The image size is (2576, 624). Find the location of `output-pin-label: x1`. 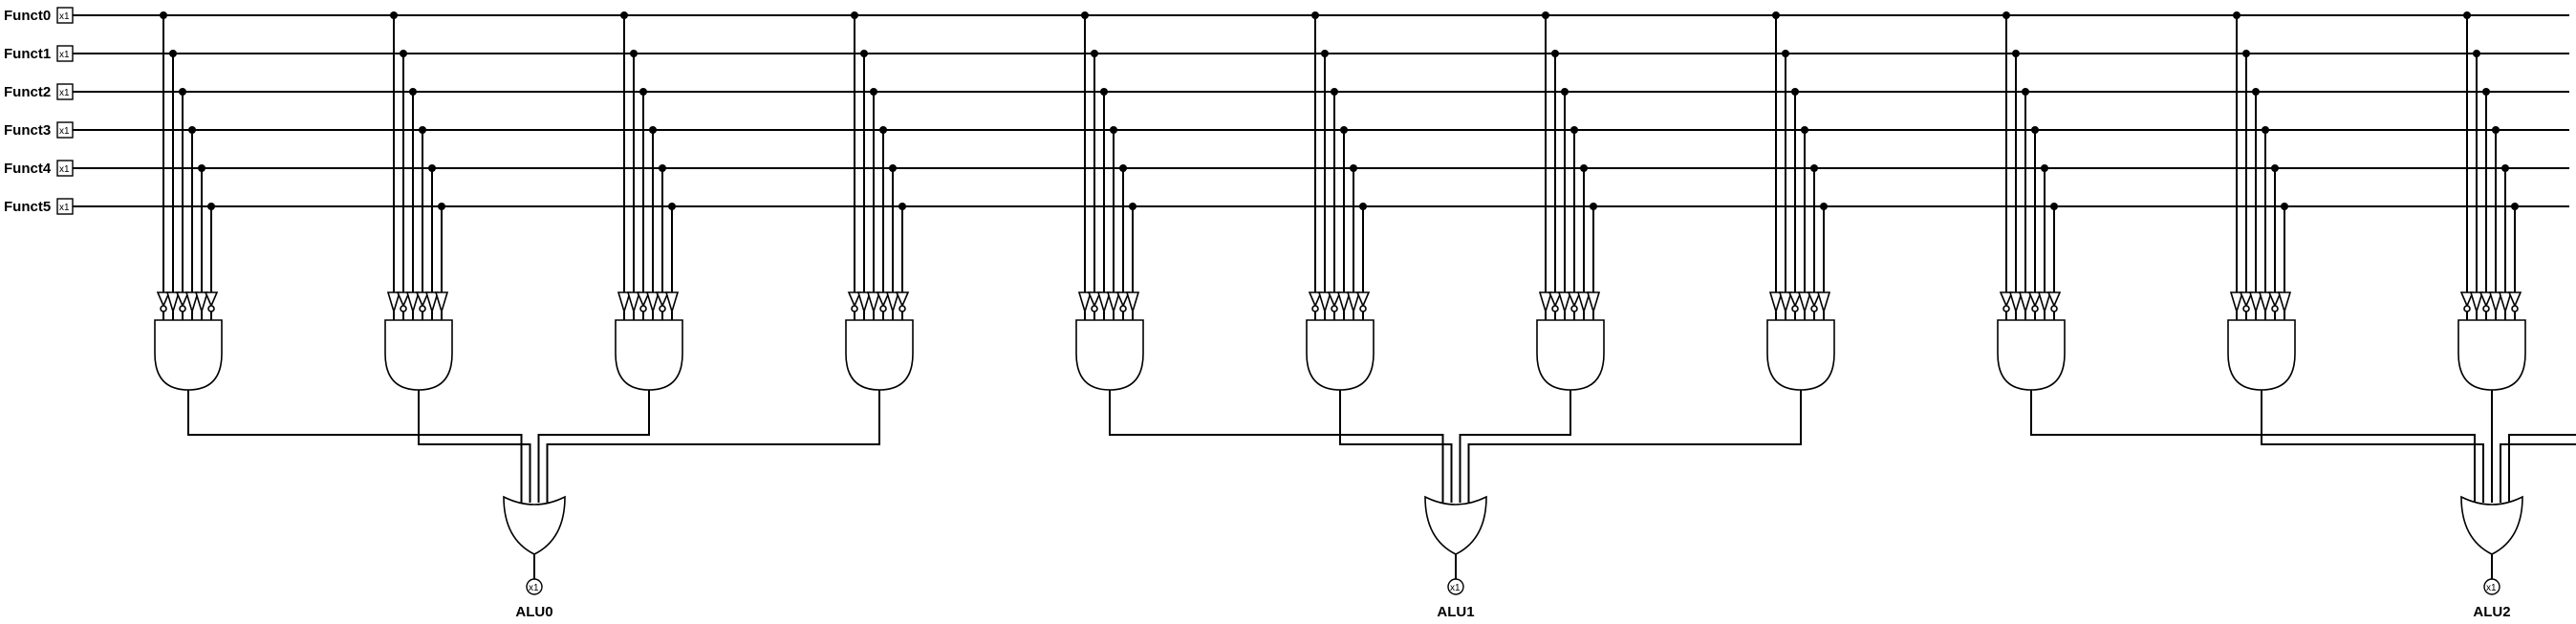

output-pin-label: x1 is located at coordinates (1455, 588).